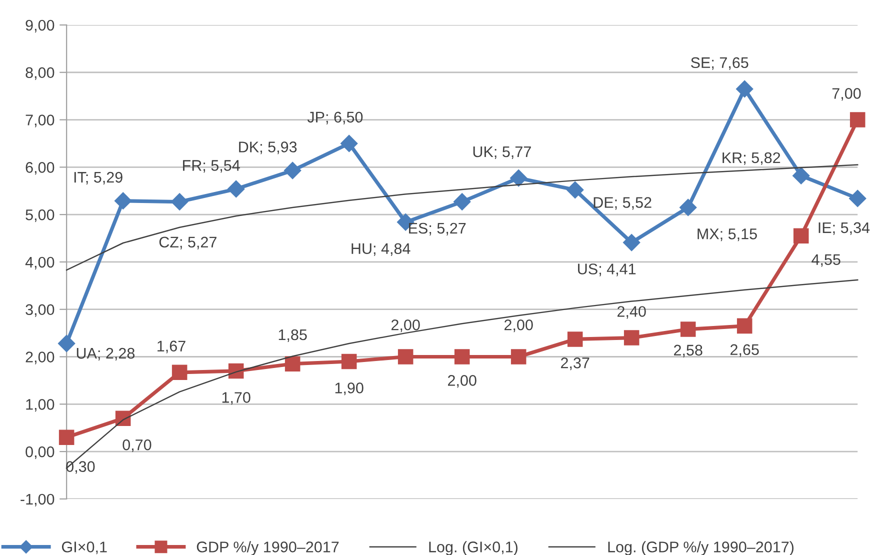 The width and height of the screenshot is (876, 555). I want to click on data-label: US; 4,41, so click(607, 270).